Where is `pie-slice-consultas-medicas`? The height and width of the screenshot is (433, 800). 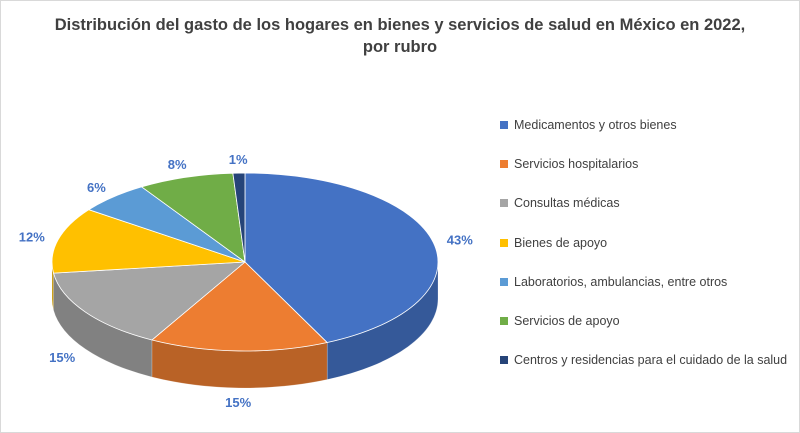
pie-slice-consultas-medicas is located at coordinates (149, 301).